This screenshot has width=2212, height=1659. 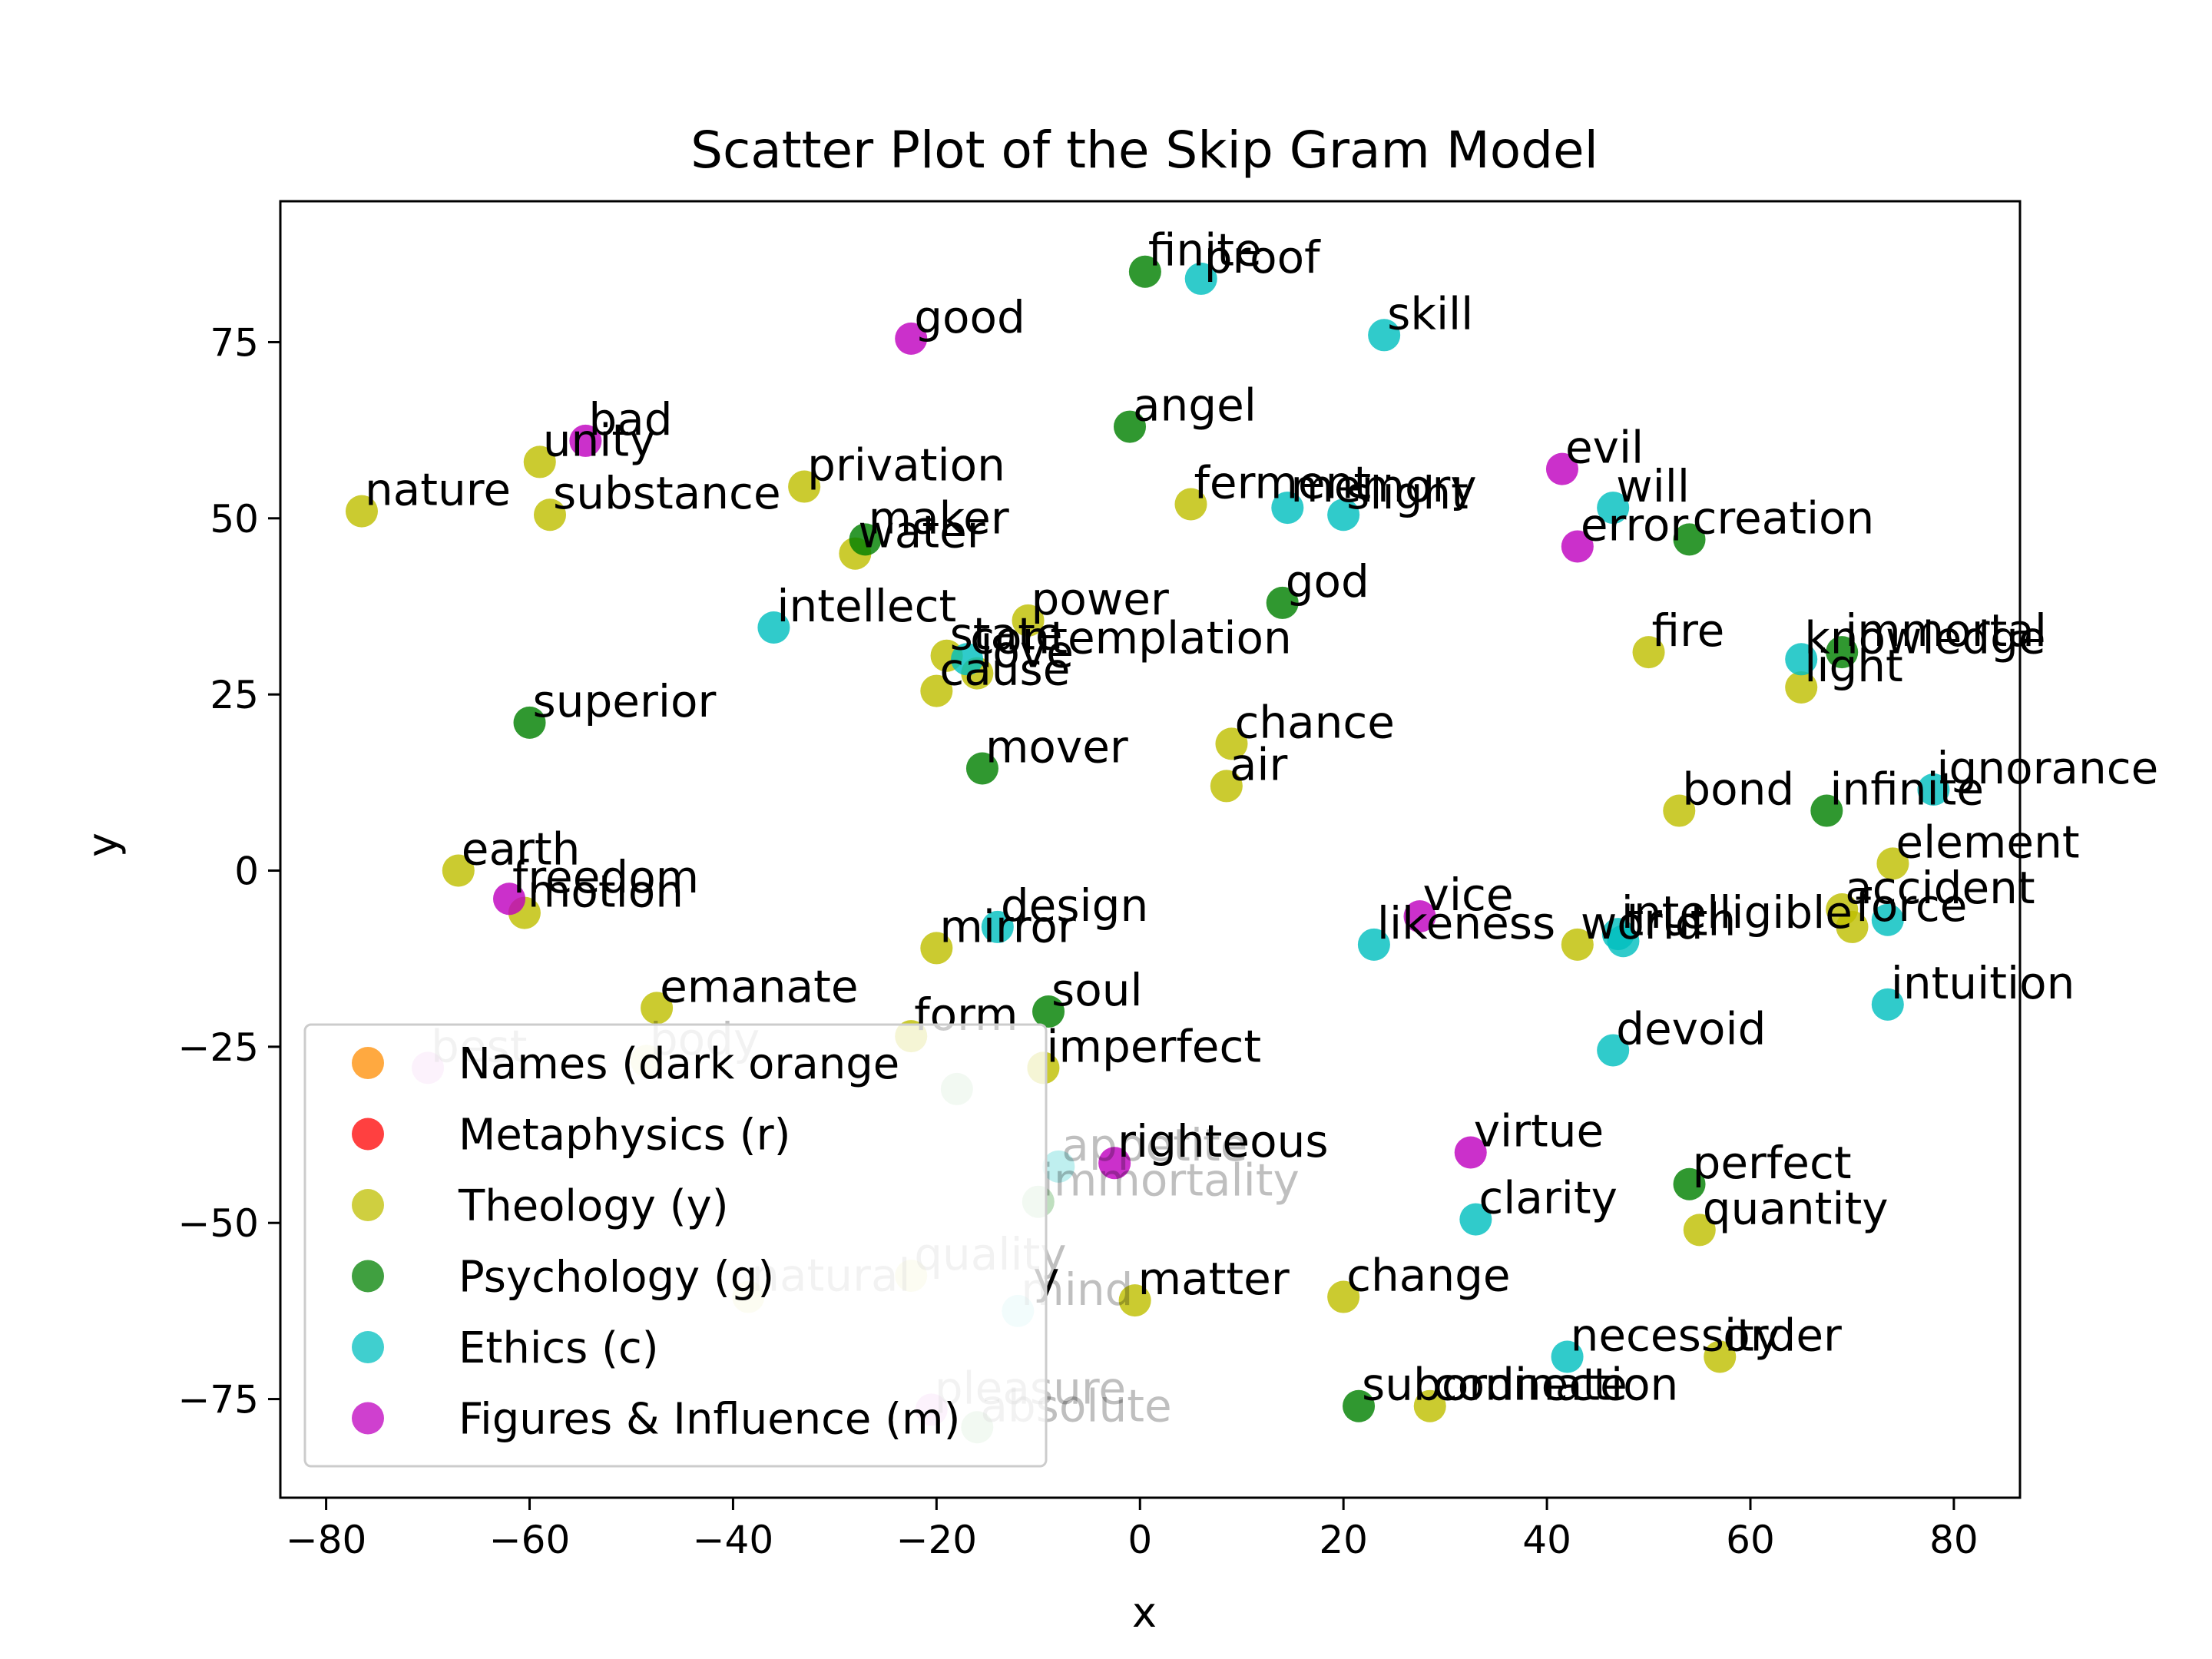 What do you see at coordinates (1005, 670) in the screenshot?
I see `point-label: cause` at bounding box center [1005, 670].